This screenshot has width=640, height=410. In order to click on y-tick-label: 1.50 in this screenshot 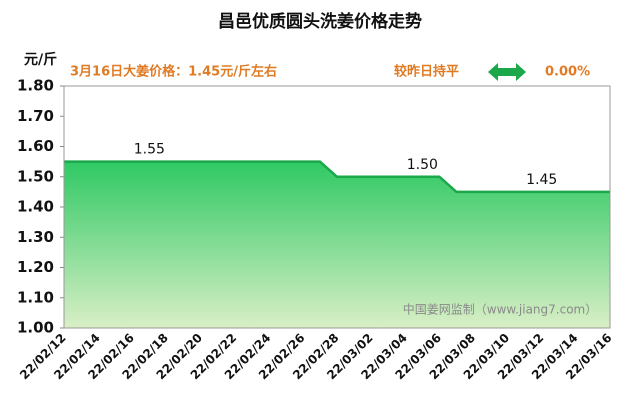, I will do `click(35, 176)`.